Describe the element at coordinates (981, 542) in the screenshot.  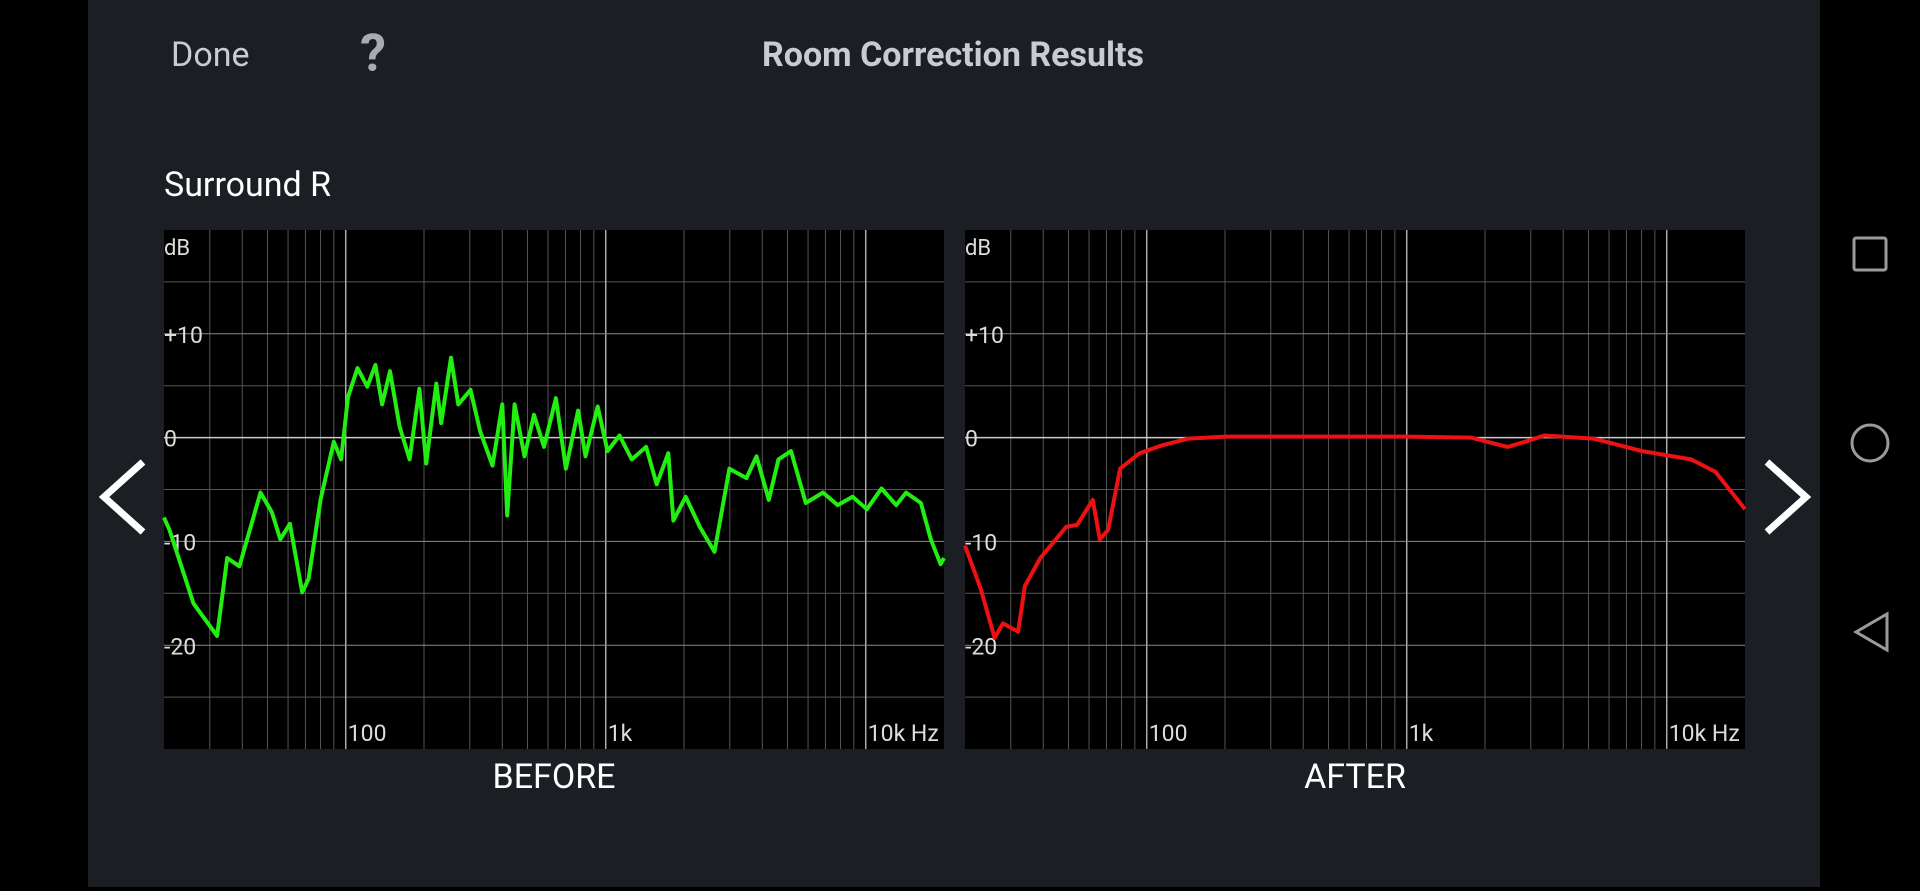
I see `y-tick-label: -10` at that location.